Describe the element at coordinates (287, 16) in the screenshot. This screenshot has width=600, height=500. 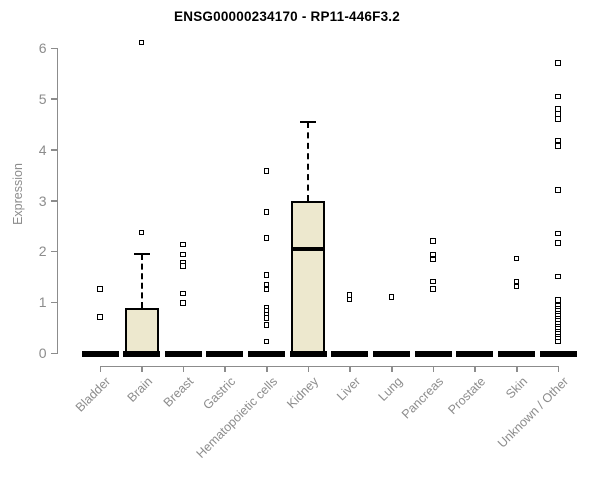
I see `chart-title: ENSG00000234170 - RP11-446F3.2` at that location.